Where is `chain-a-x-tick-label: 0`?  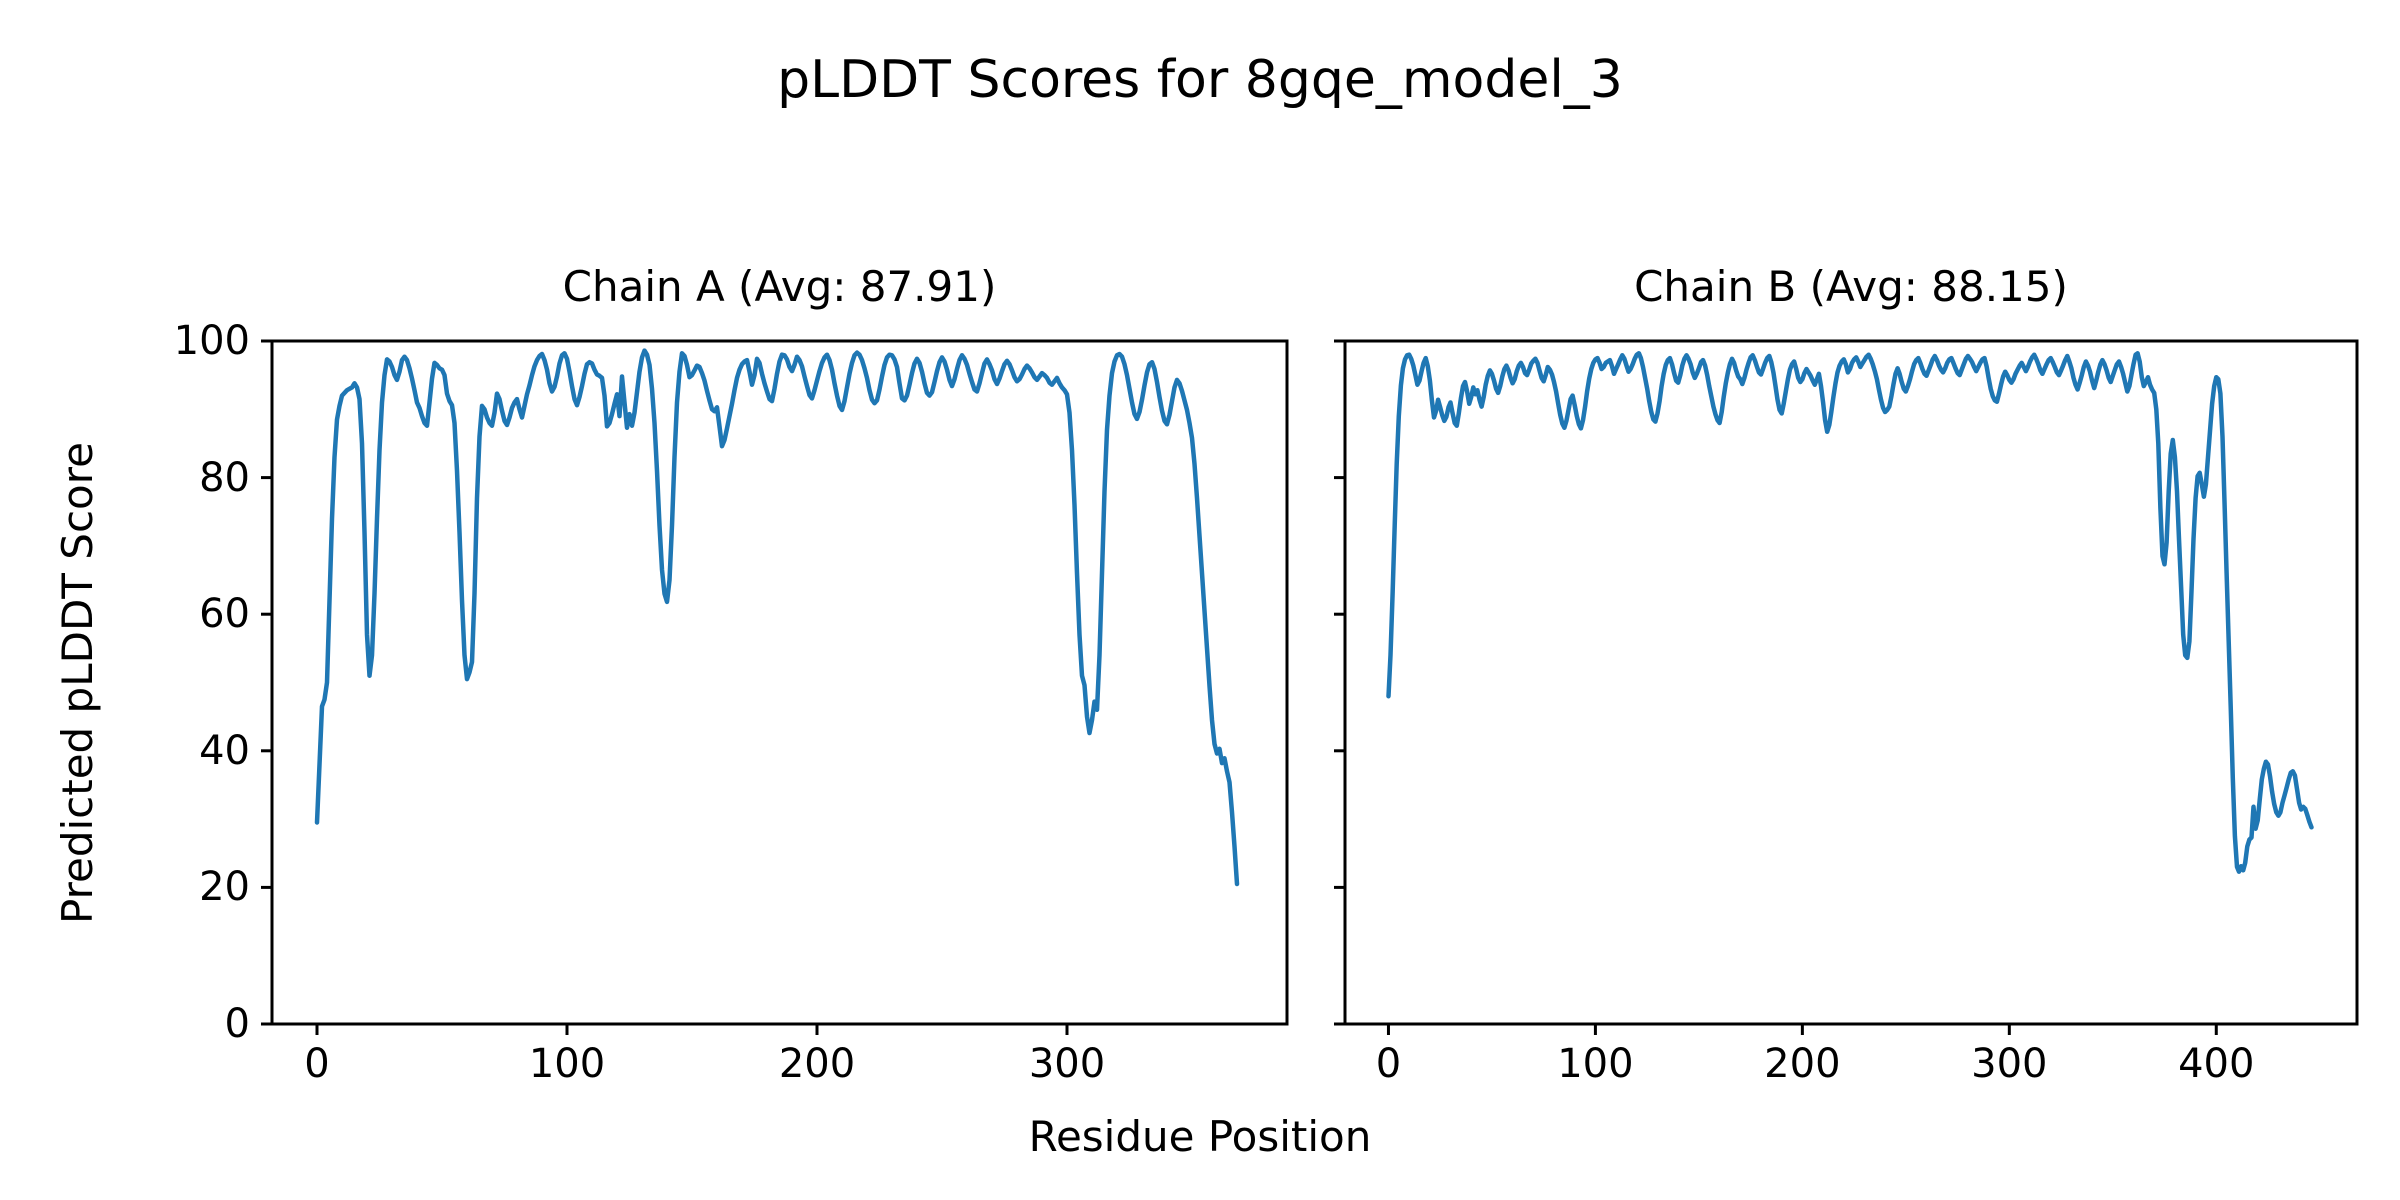
chain-a-x-tick-label: 0 is located at coordinates (317, 1064).